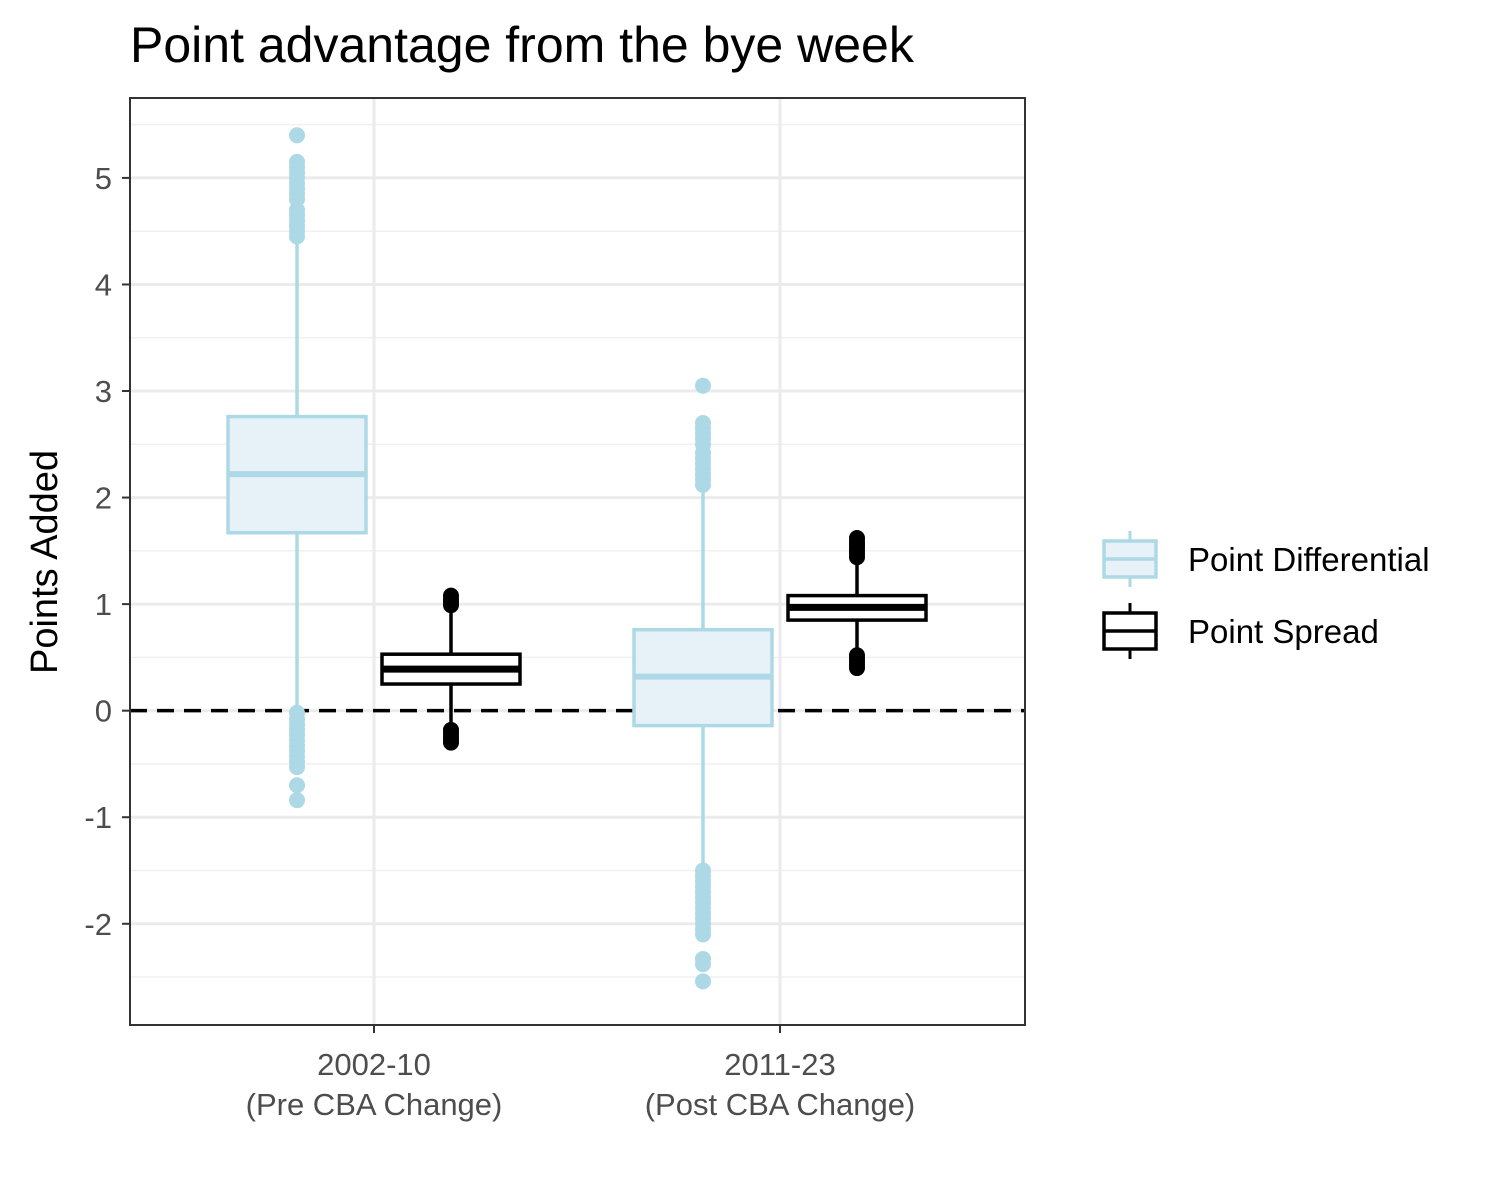  What do you see at coordinates (98, 924) in the screenshot?
I see `y-tick-label: -2` at bounding box center [98, 924].